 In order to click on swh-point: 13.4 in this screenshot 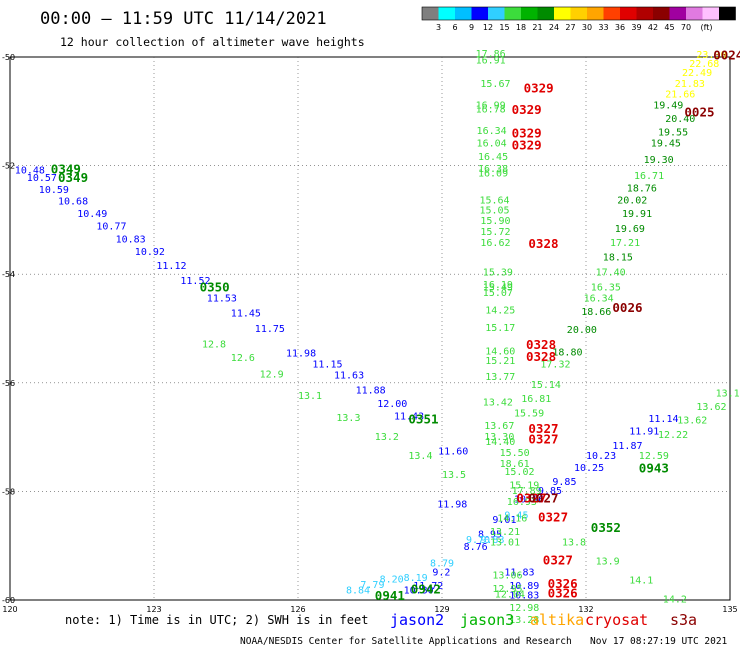, I will do `click(420, 456)`.